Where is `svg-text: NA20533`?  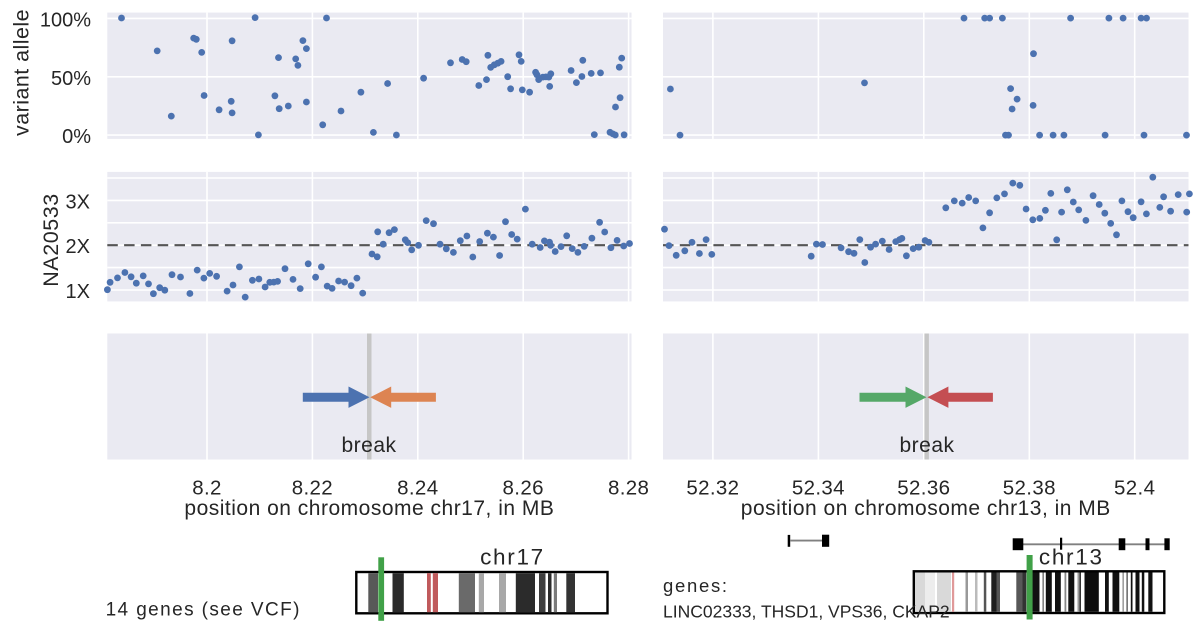
svg-text: NA20533 is located at coordinates (51, 240).